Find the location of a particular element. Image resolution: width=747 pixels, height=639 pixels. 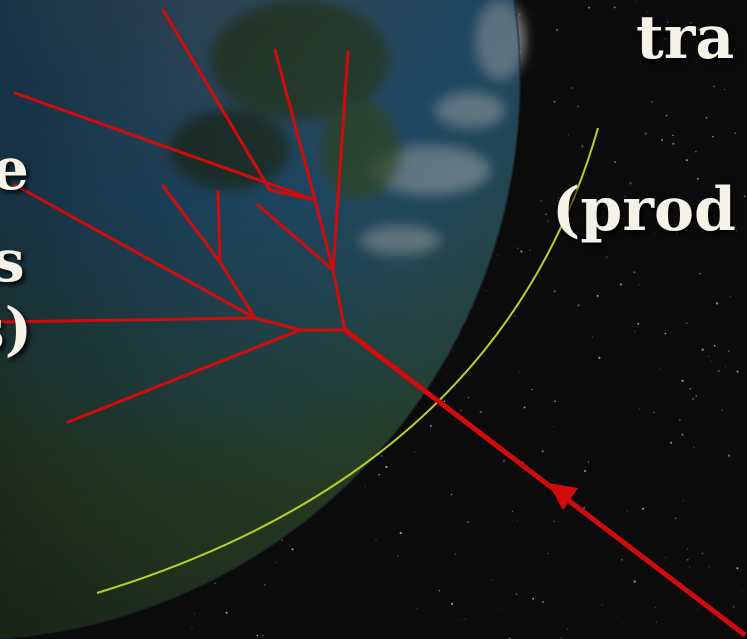

direction-arrow-icon is located at coordinates (563, 496).